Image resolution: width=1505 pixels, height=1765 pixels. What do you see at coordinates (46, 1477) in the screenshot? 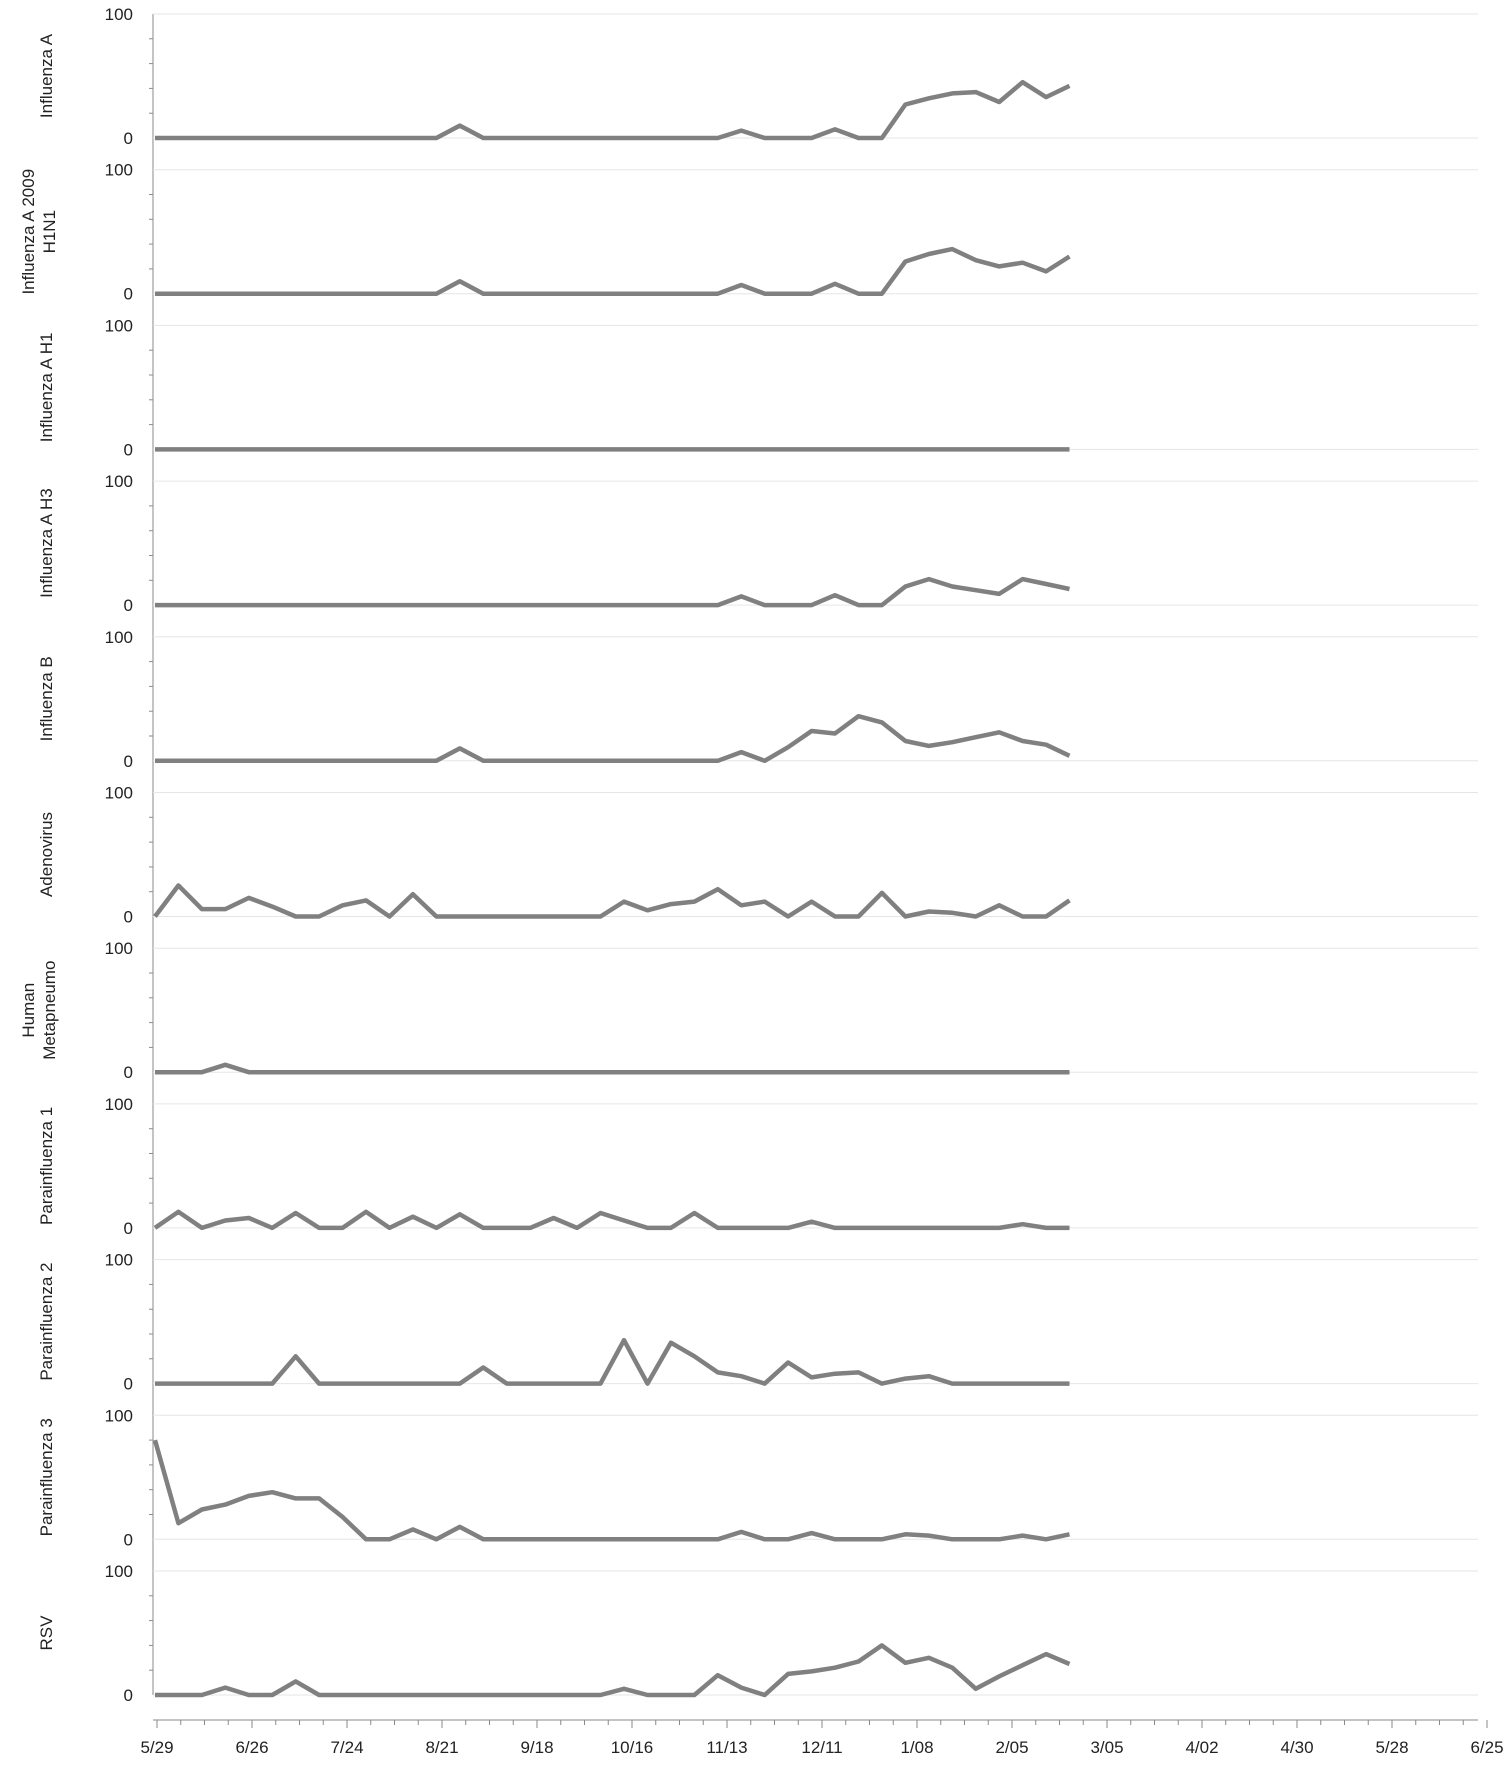
I see `panel-ylabel: Parainfluenza 3` at bounding box center [46, 1477].